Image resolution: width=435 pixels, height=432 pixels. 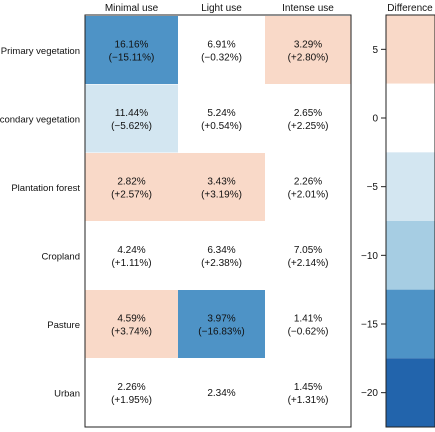 I want to click on cell-value: 1.41%, so click(x=308, y=318).